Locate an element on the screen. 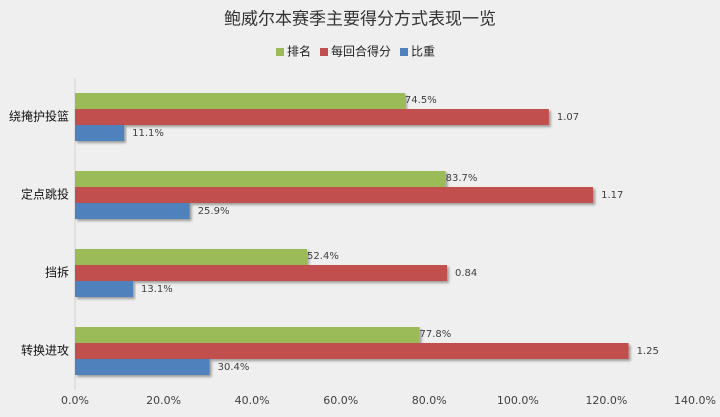 The width and height of the screenshot is (720, 417). x-tick-label: 80.0% is located at coordinates (429, 400).